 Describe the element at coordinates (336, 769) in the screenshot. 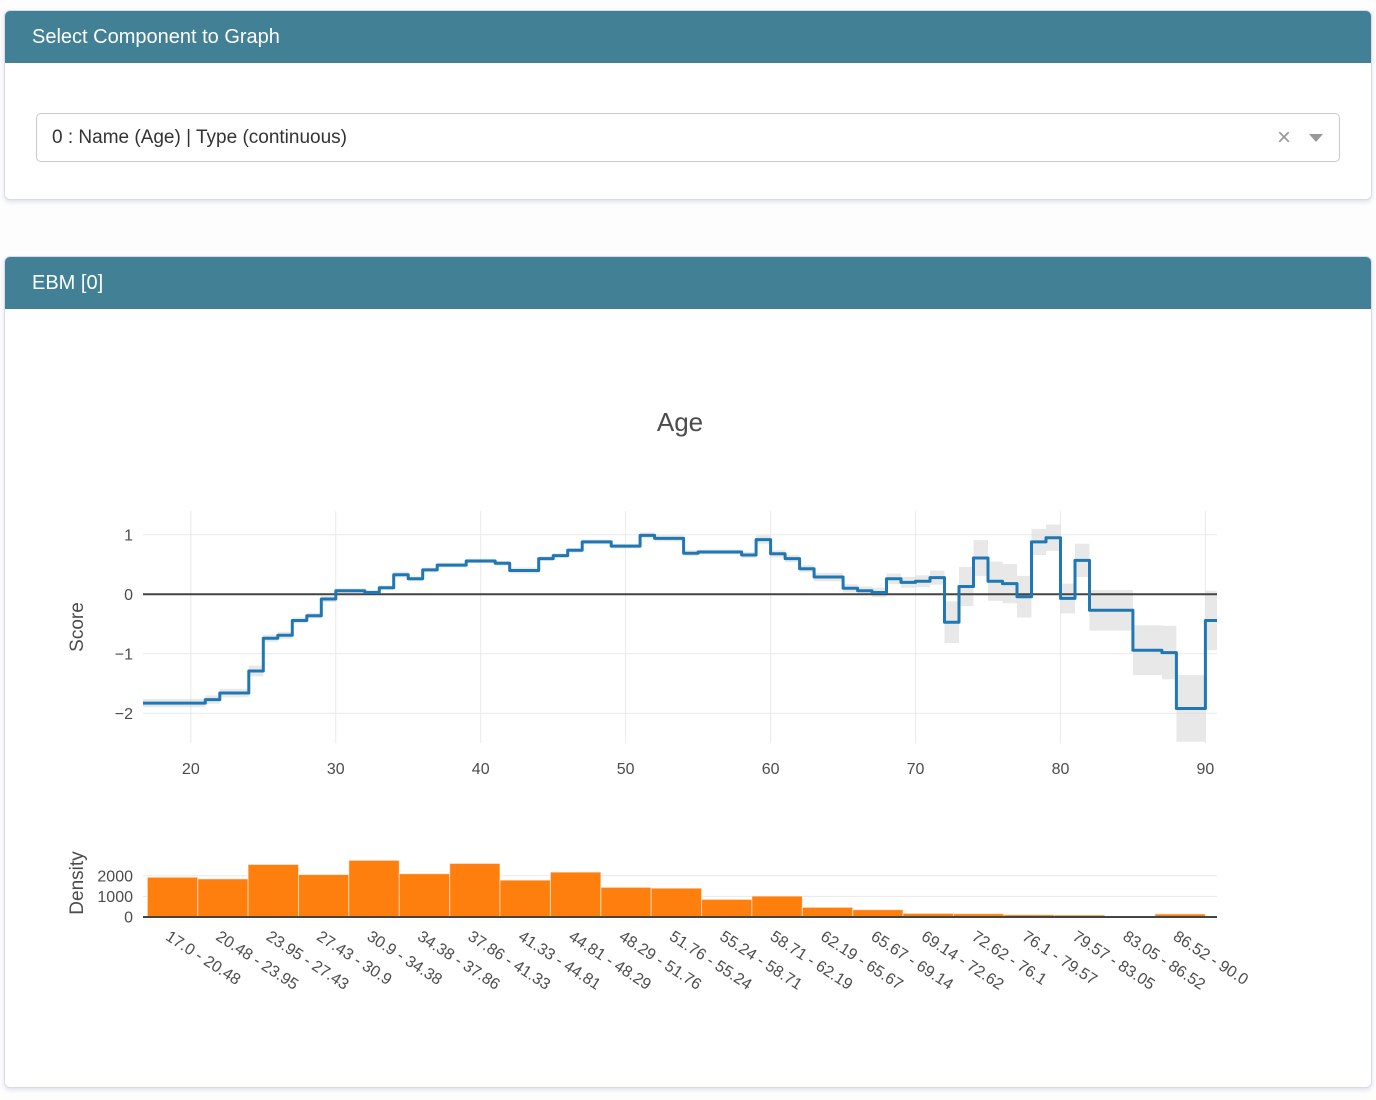

I see `svg-text: 30` at that location.